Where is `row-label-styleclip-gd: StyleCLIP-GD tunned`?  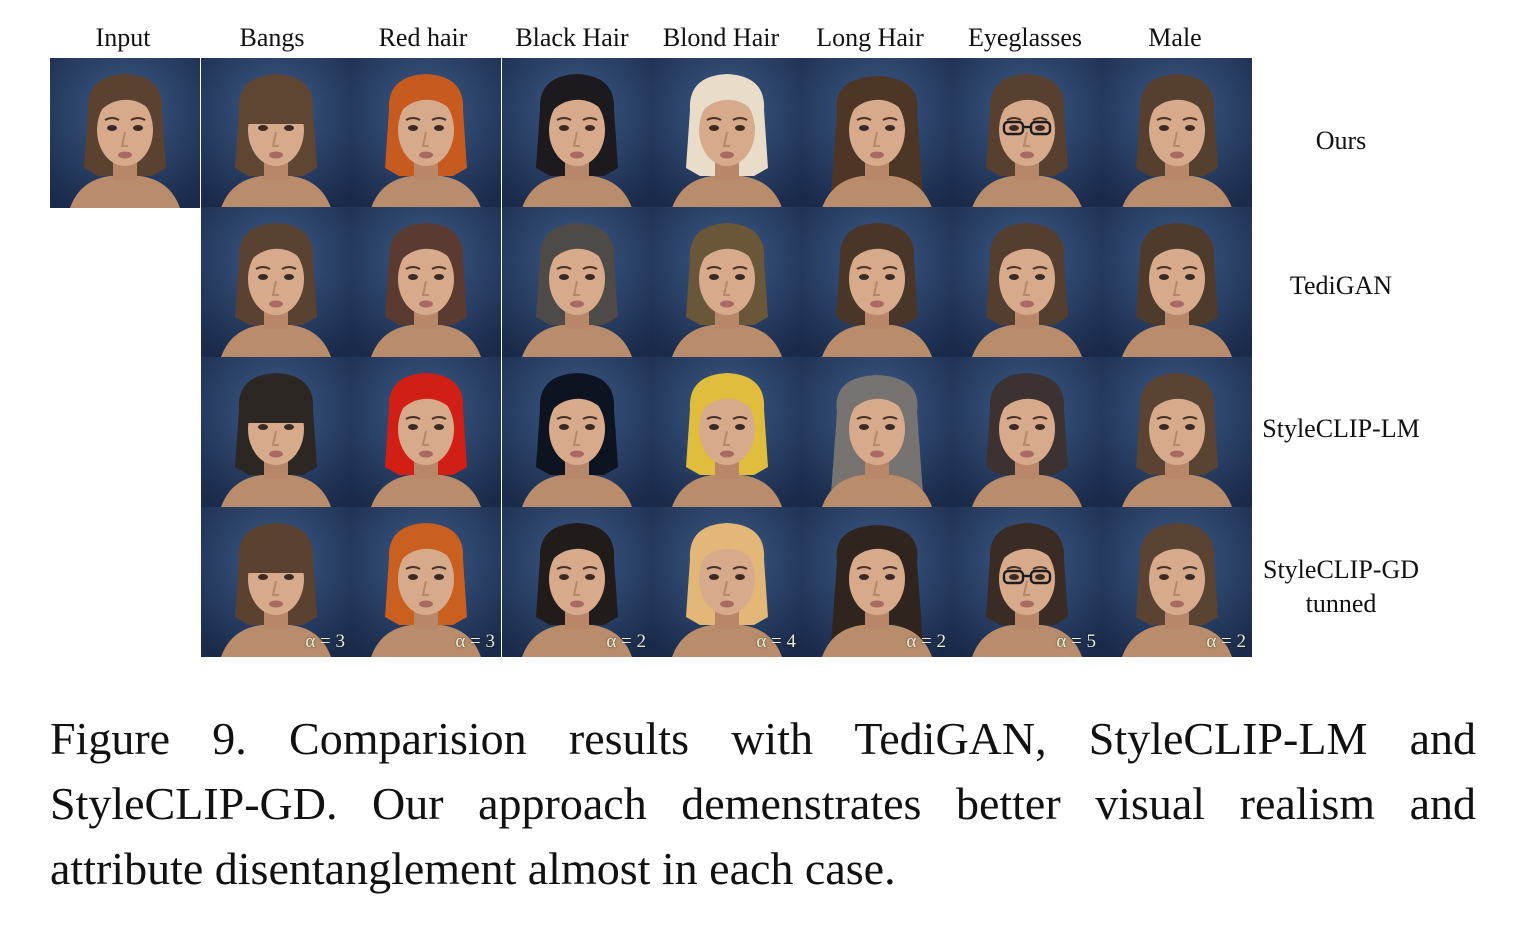 row-label-styleclip-gd: StyleCLIP-GD tunned is located at coordinates (1341, 587).